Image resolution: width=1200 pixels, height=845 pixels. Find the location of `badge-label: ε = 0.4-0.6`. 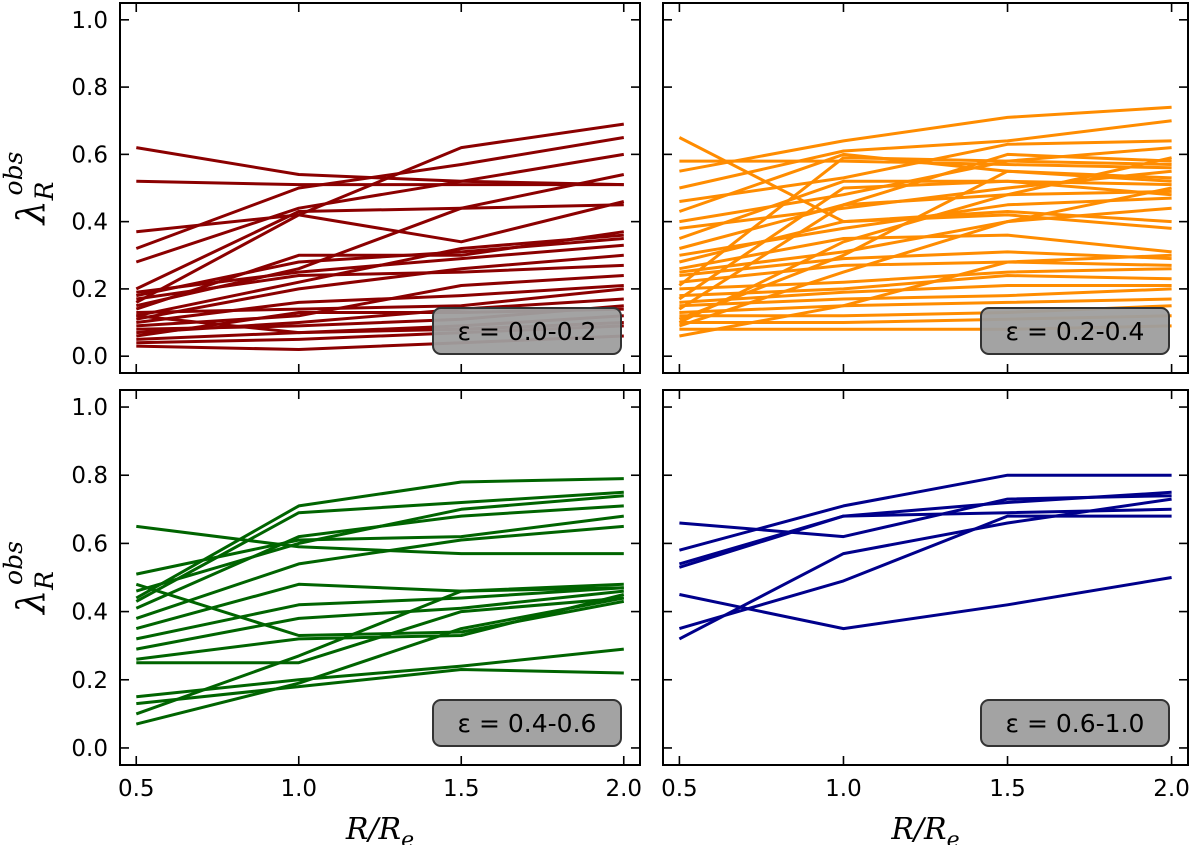

badge-label: ε = 0.4-0.6 is located at coordinates (527, 723).